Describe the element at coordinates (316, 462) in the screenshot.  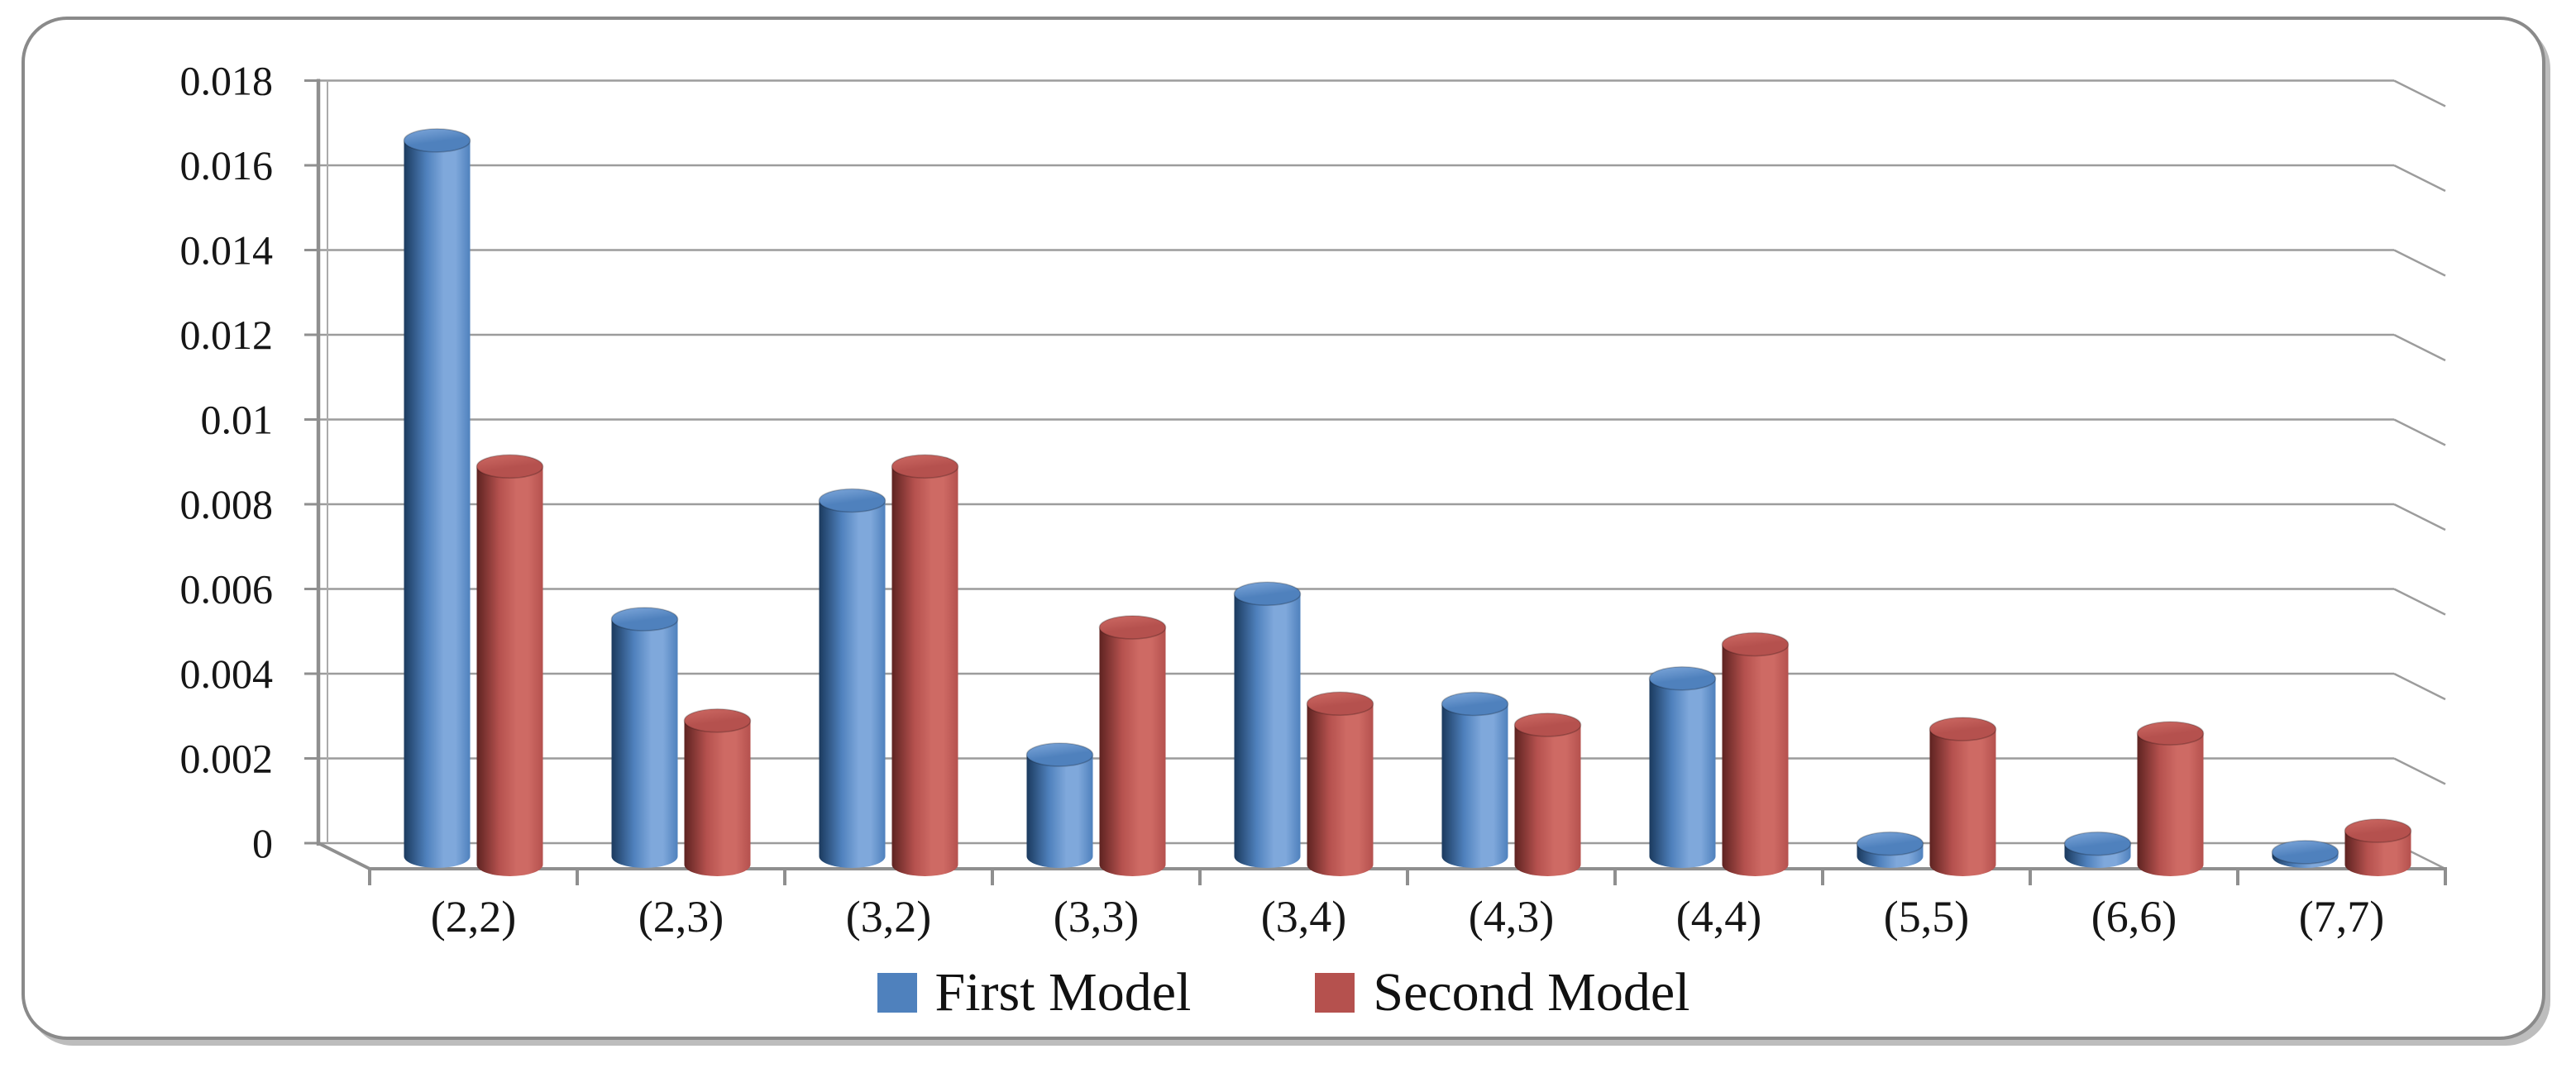
I see `y-axis` at that location.